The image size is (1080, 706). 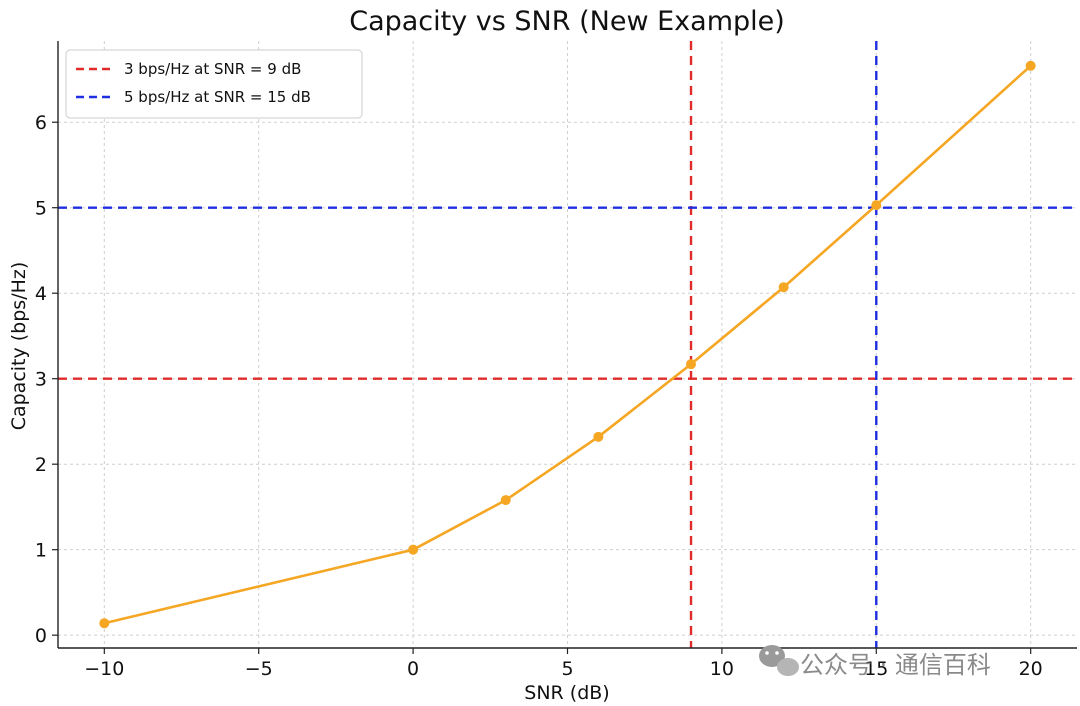 I want to click on wechat-icon, so click(x=779, y=660).